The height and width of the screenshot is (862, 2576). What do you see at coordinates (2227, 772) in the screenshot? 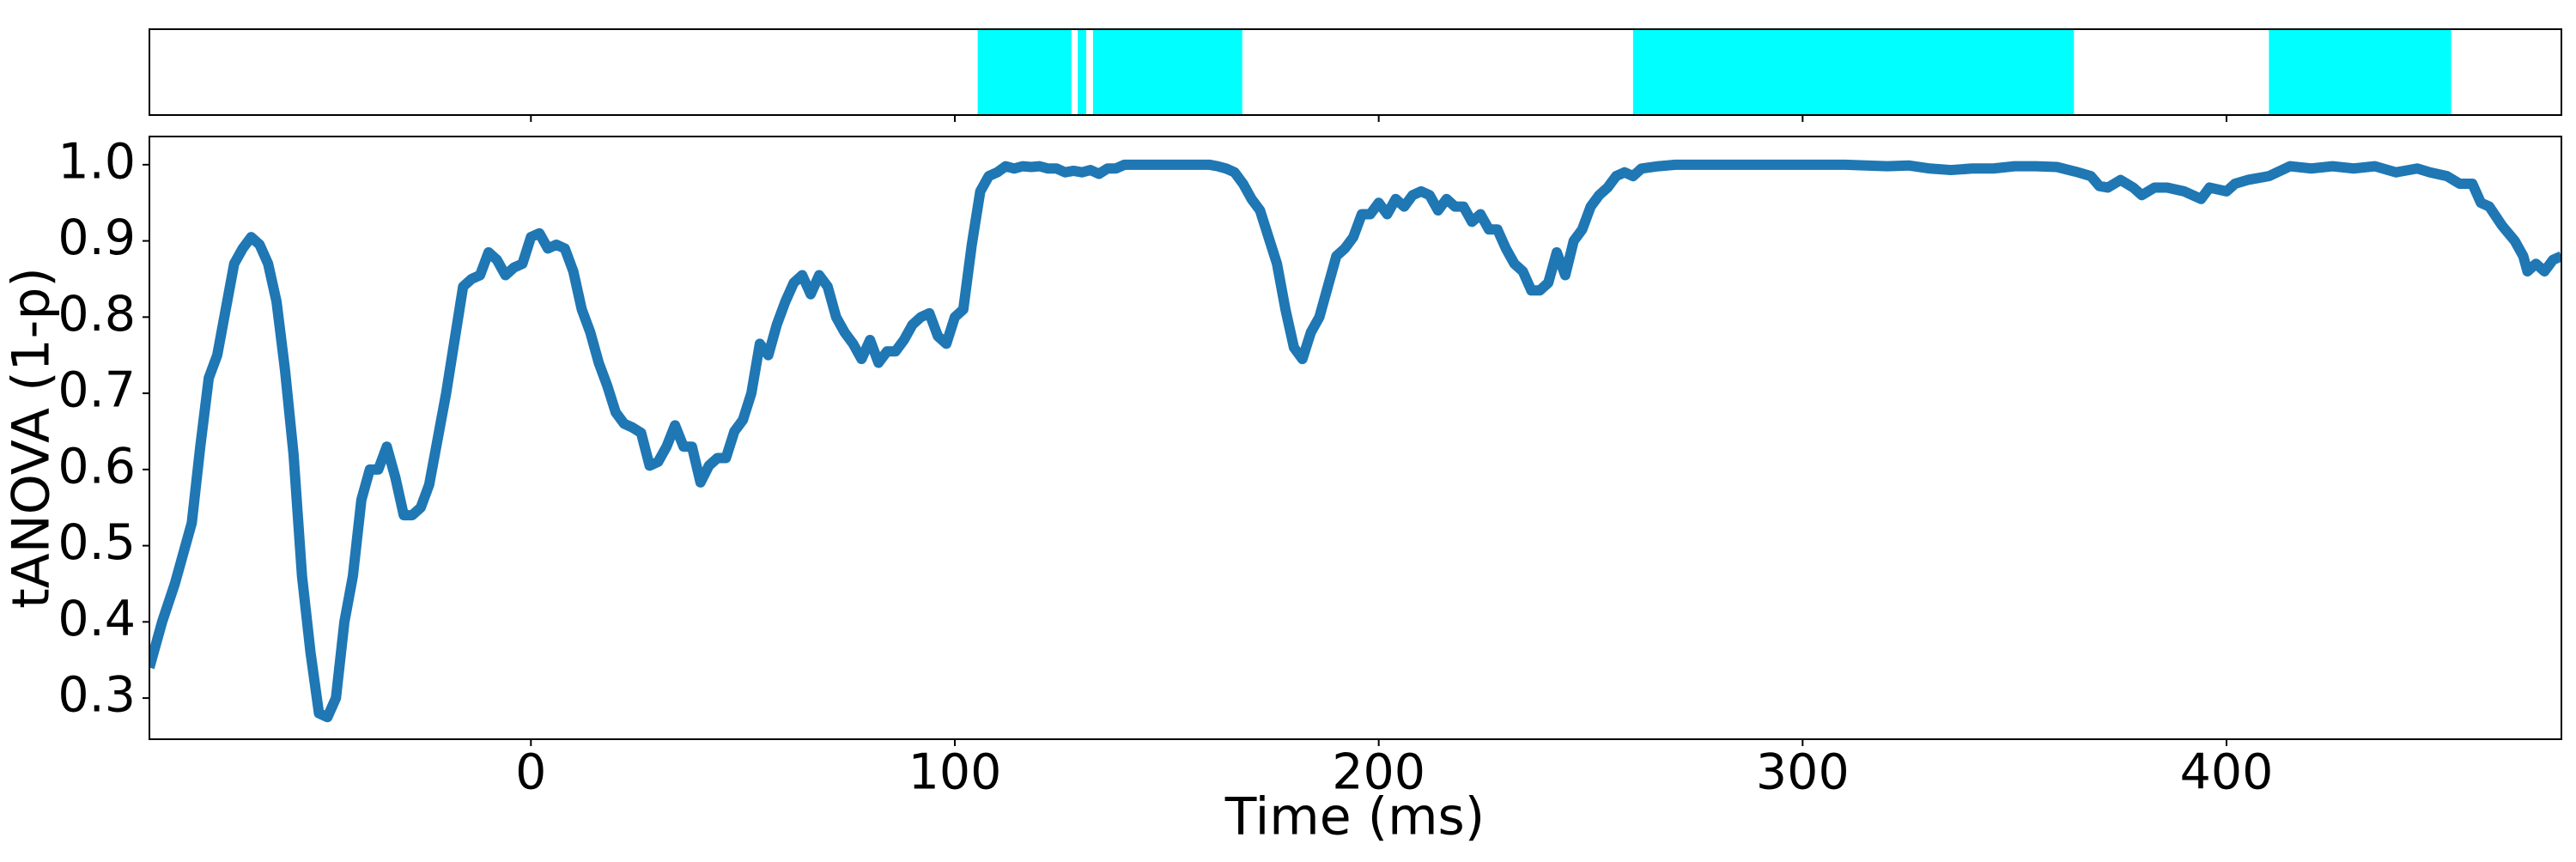
I see `x-tick-label: 400` at bounding box center [2227, 772].